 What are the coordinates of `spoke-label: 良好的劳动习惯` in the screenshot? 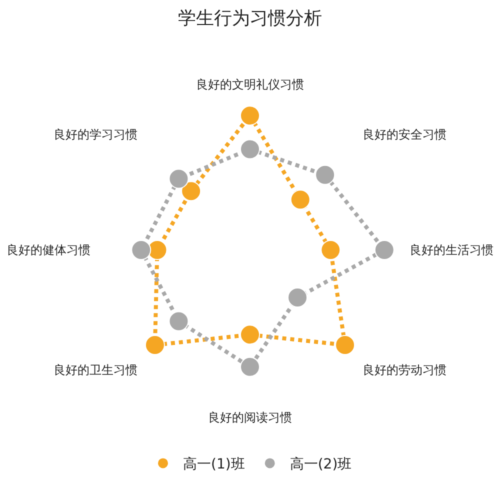 It's located at (404, 370).